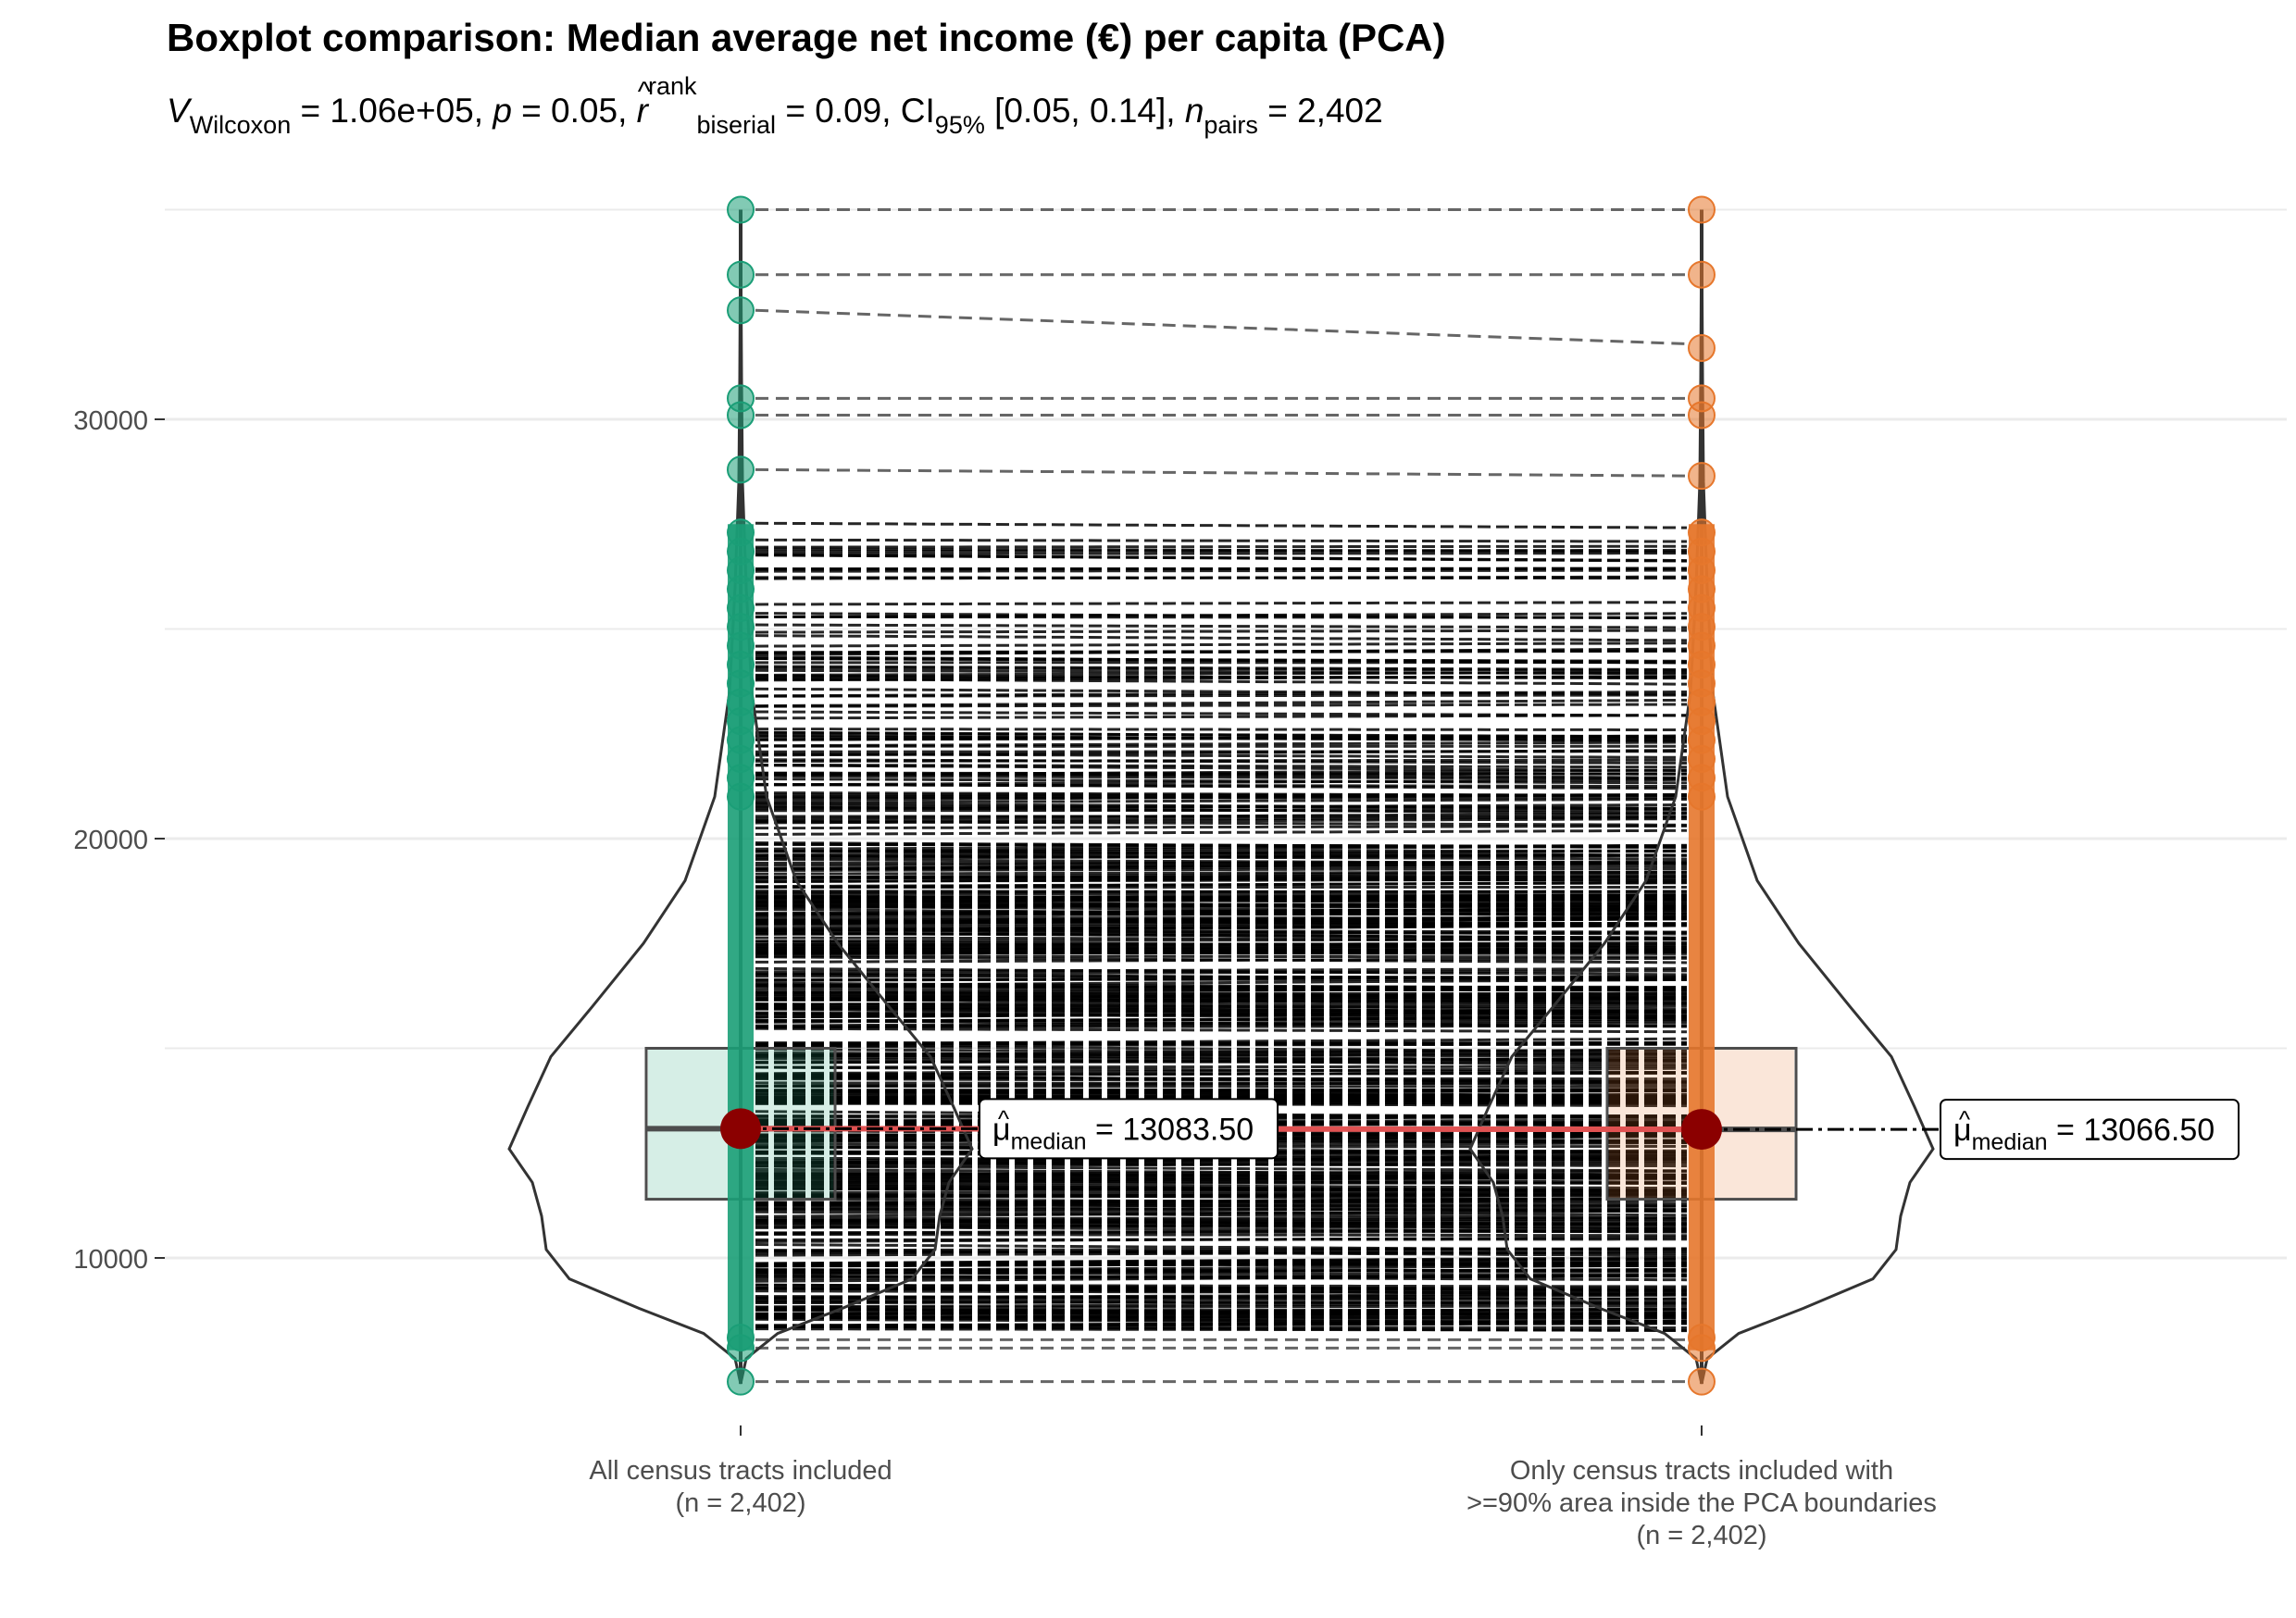  What do you see at coordinates (643, 111) in the screenshot?
I see `subtitle-r-symbol: r` at bounding box center [643, 111].